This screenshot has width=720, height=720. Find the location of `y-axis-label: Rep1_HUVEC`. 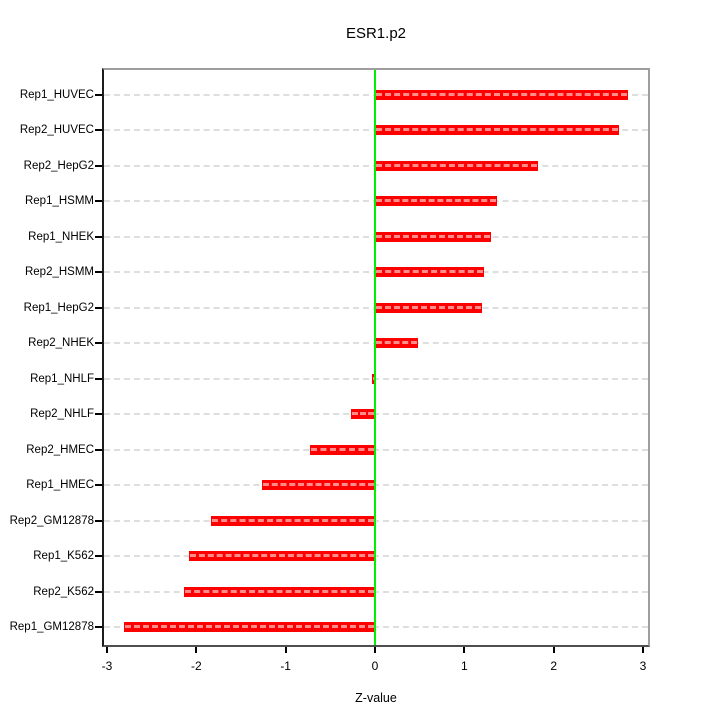

y-axis-label: Rep1_HUVEC is located at coordinates (56, 95).